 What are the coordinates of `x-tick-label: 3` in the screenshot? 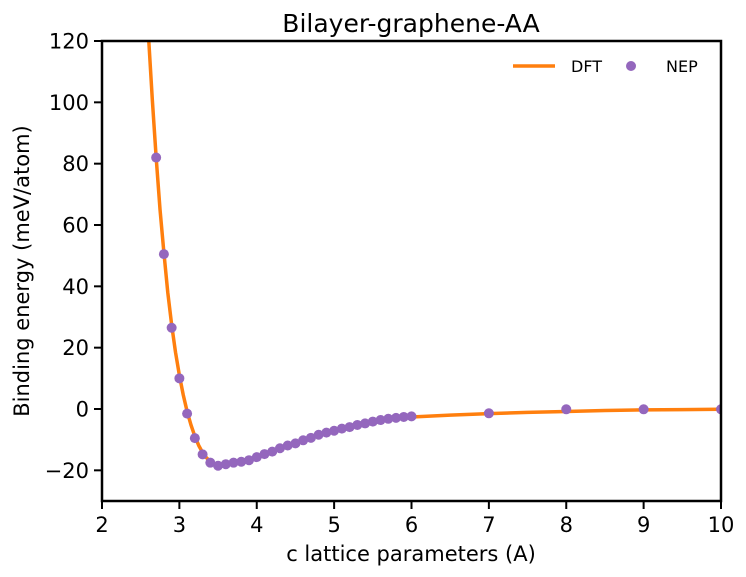 It's located at (179, 525).